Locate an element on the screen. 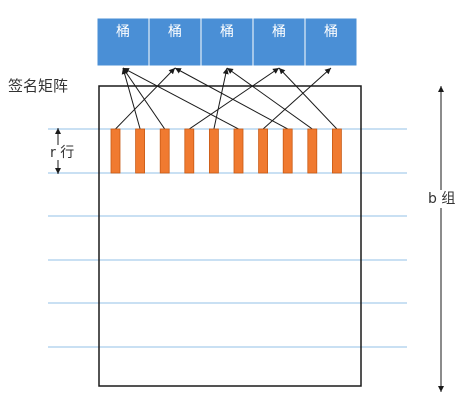 The width and height of the screenshot is (469, 409). rows-label: r 行 is located at coordinates (62, 153).